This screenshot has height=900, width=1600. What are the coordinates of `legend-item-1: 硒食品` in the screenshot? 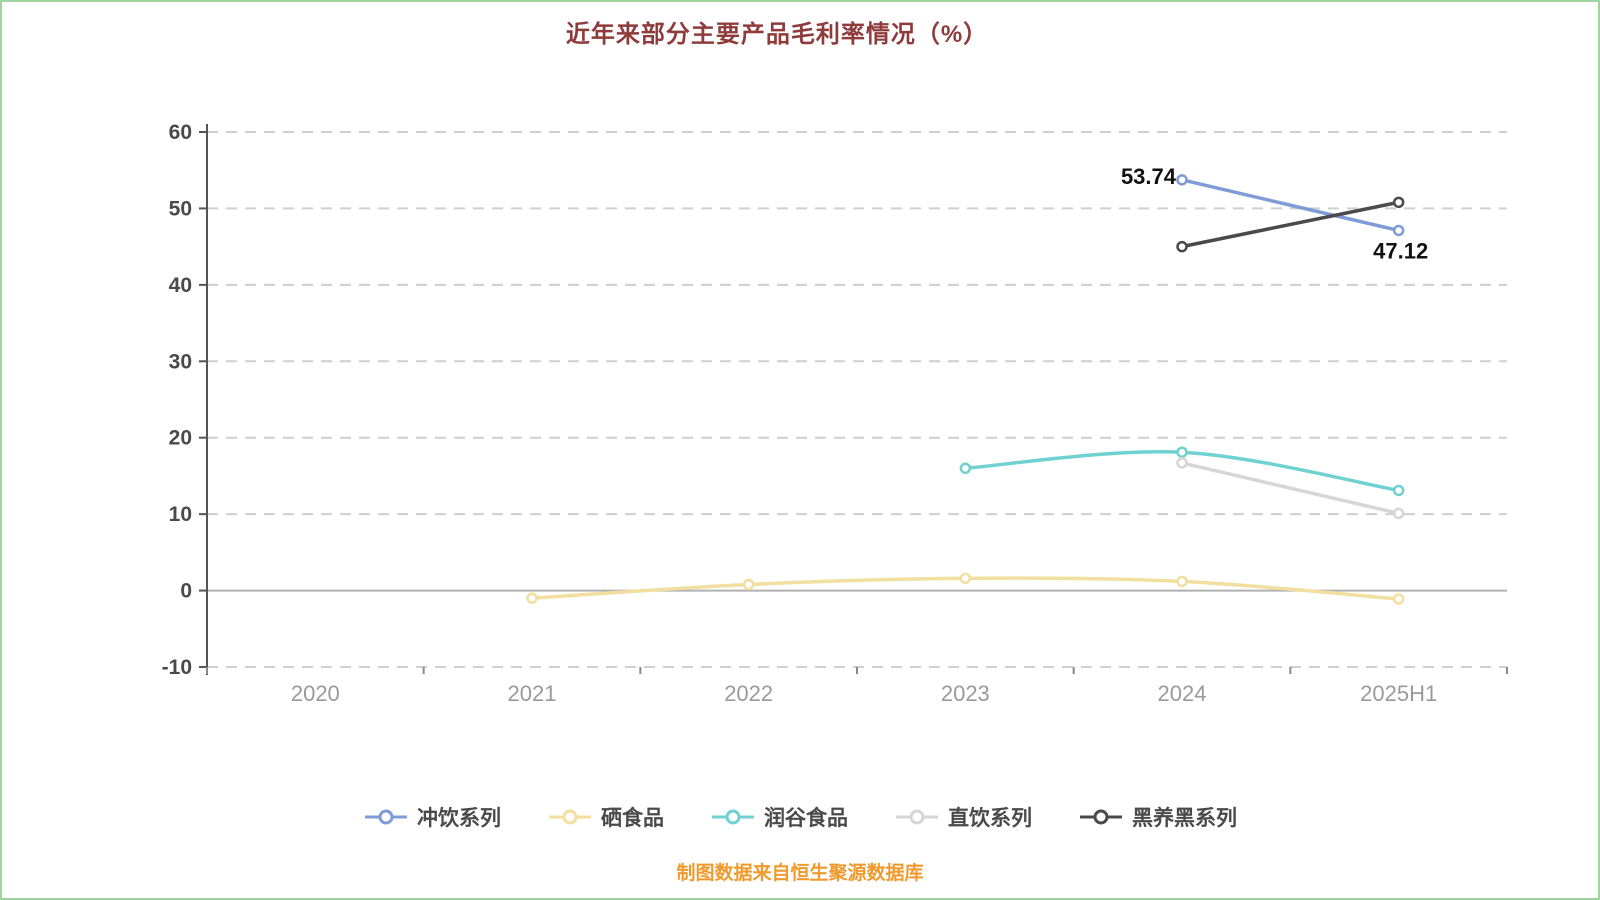 It's located at (605, 817).